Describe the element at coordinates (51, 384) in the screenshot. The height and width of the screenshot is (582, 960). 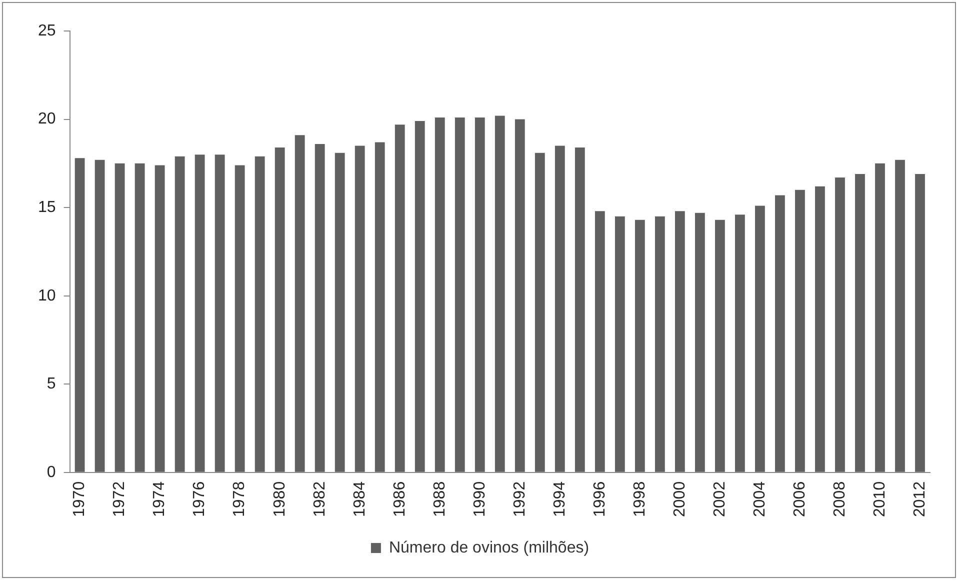
I see `y-tick-label: 5` at that location.